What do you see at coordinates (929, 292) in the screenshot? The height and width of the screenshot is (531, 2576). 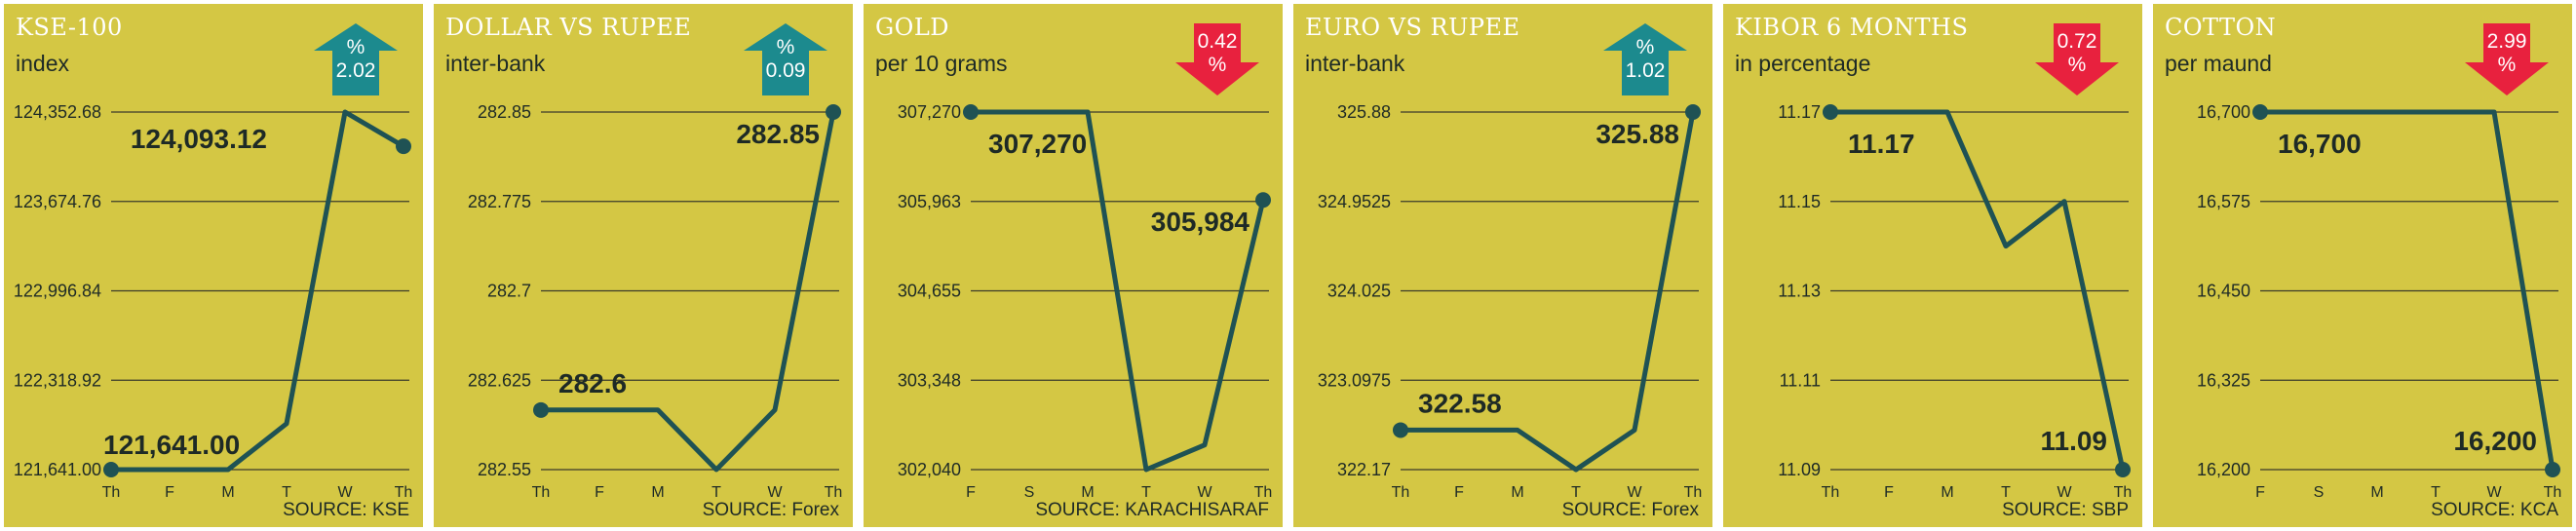 I see `y-tick-label: 304,655` at bounding box center [929, 292].